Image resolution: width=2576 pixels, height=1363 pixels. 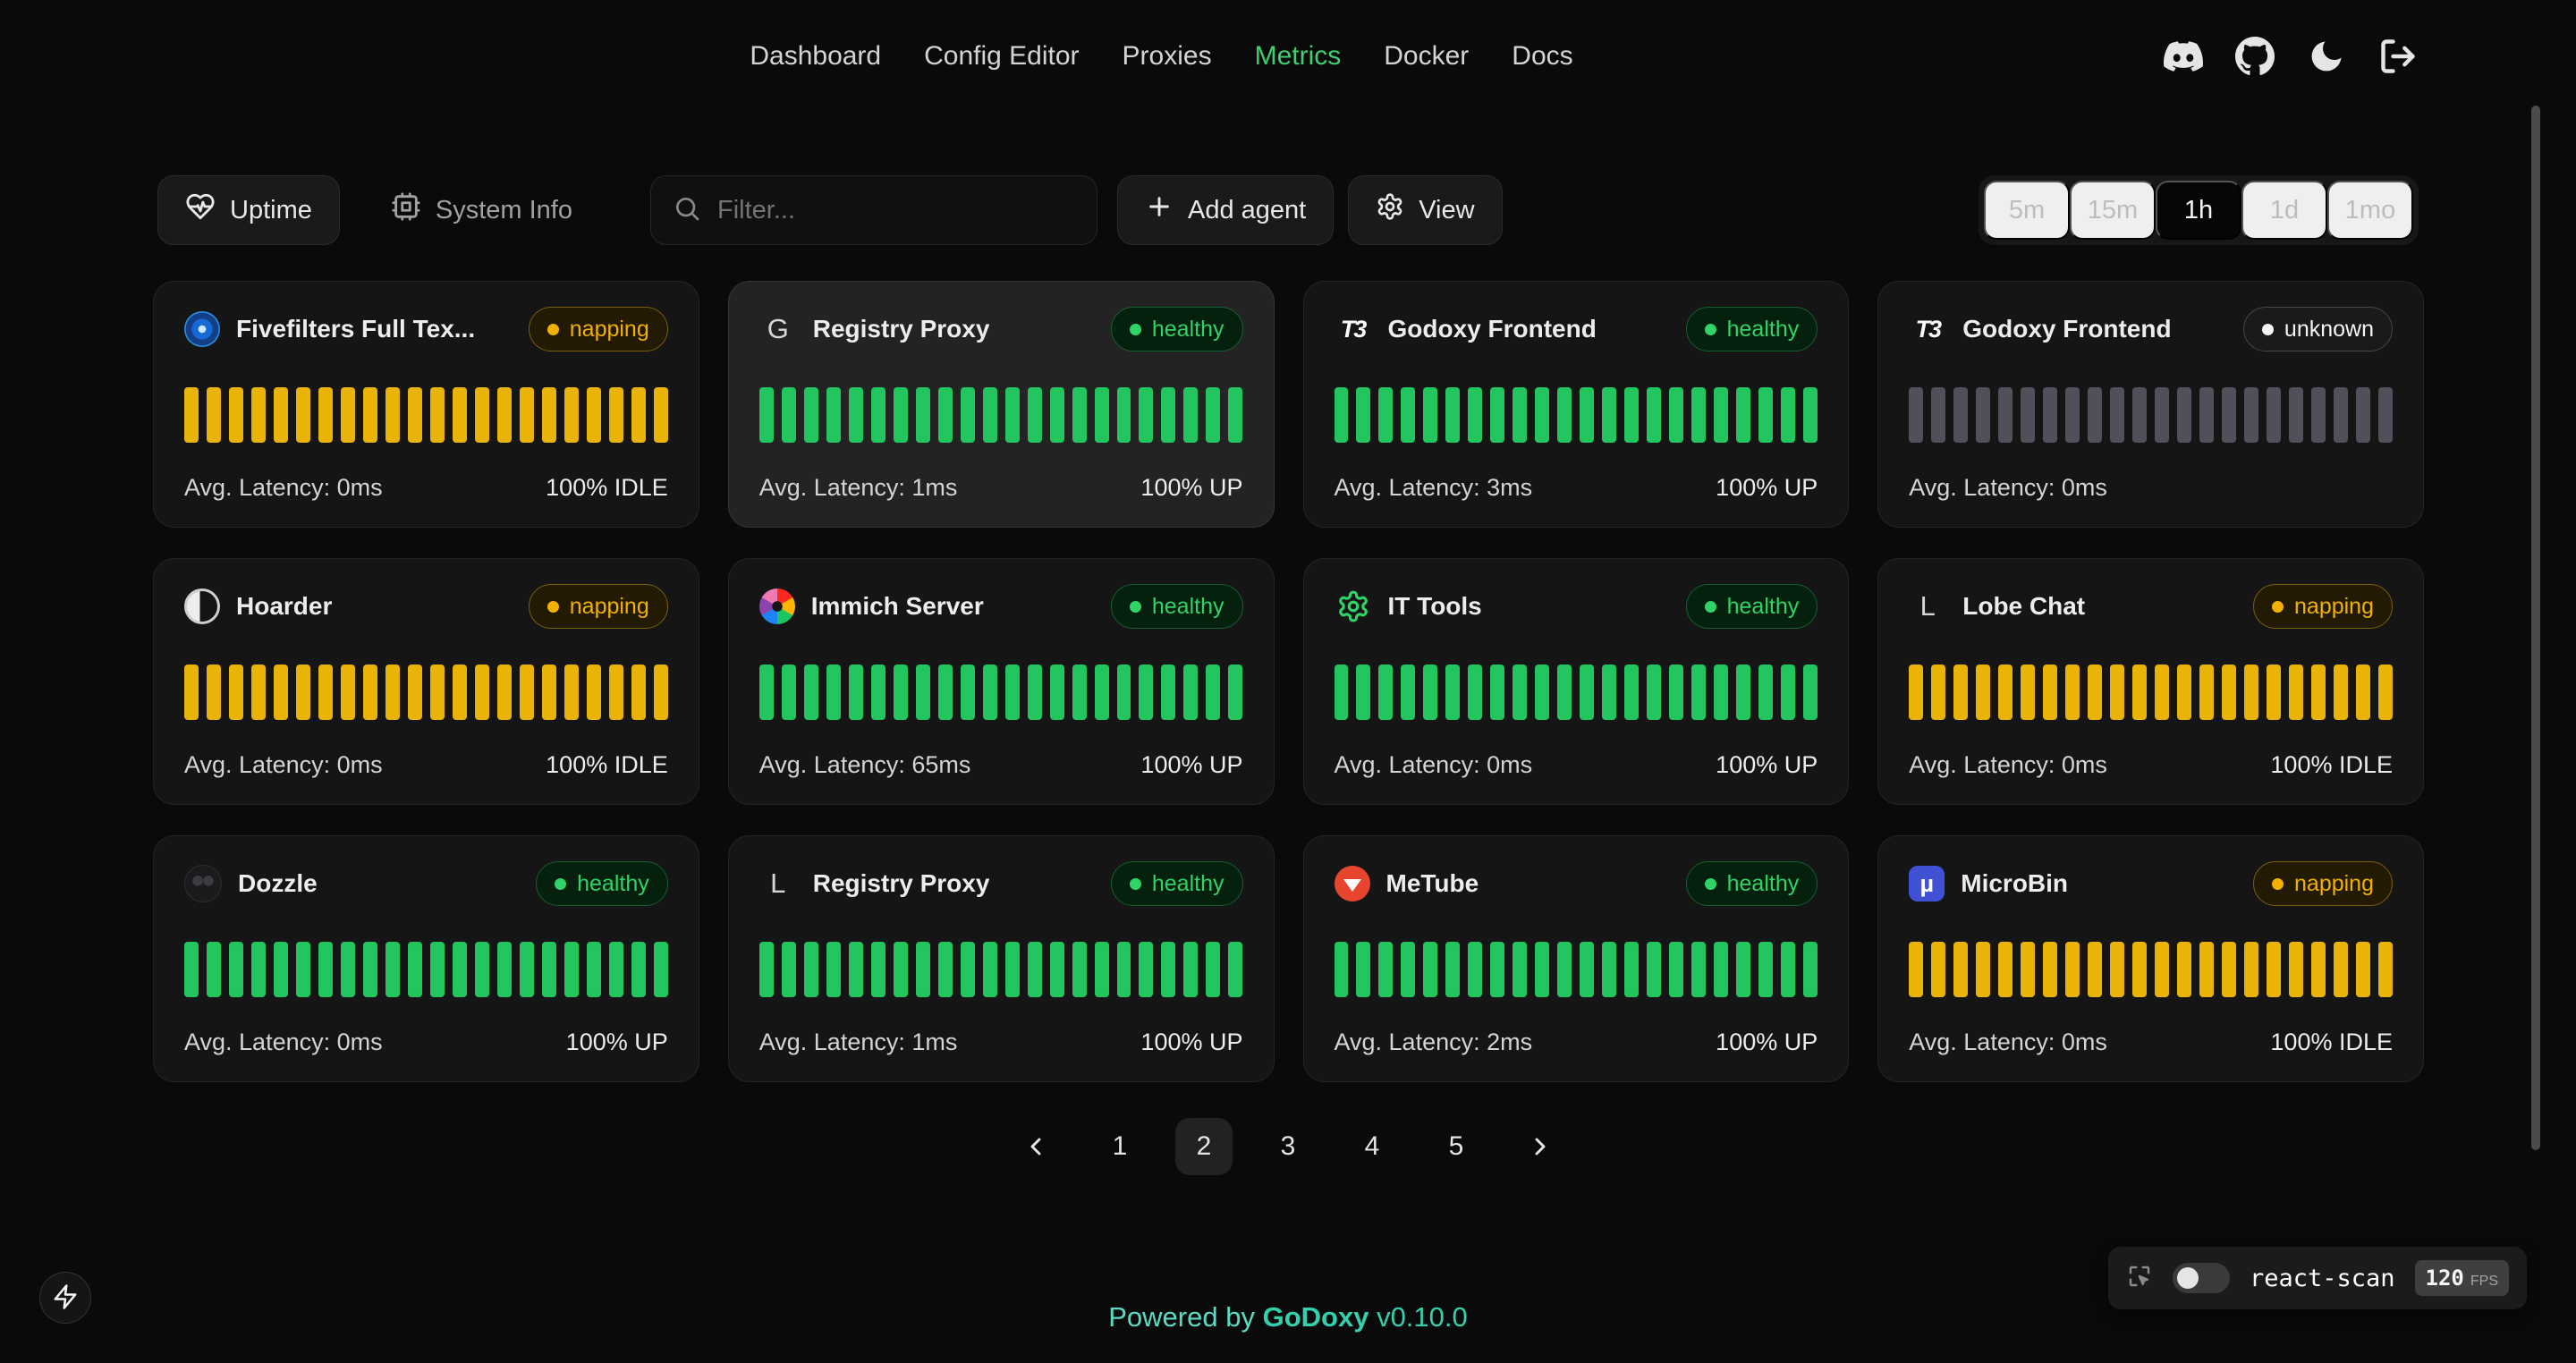 What do you see at coordinates (1225, 210) in the screenshot?
I see `add-agent-button: Add agent` at bounding box center [1225, 210].